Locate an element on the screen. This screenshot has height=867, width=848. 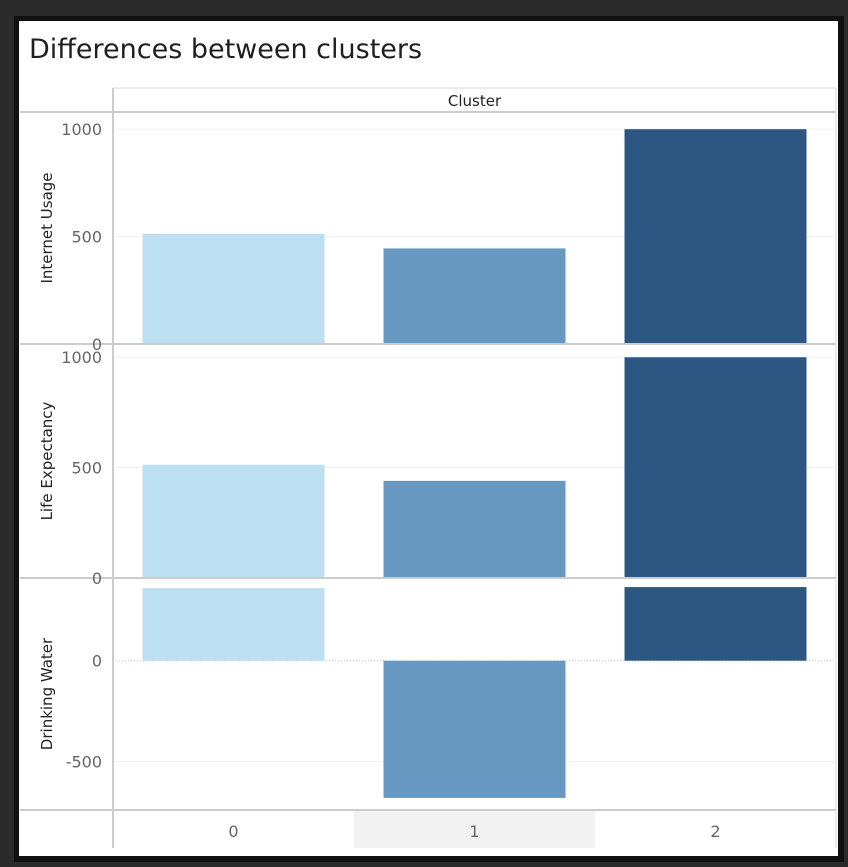
x-category-label: 0 is located at coordinates (233, 831).